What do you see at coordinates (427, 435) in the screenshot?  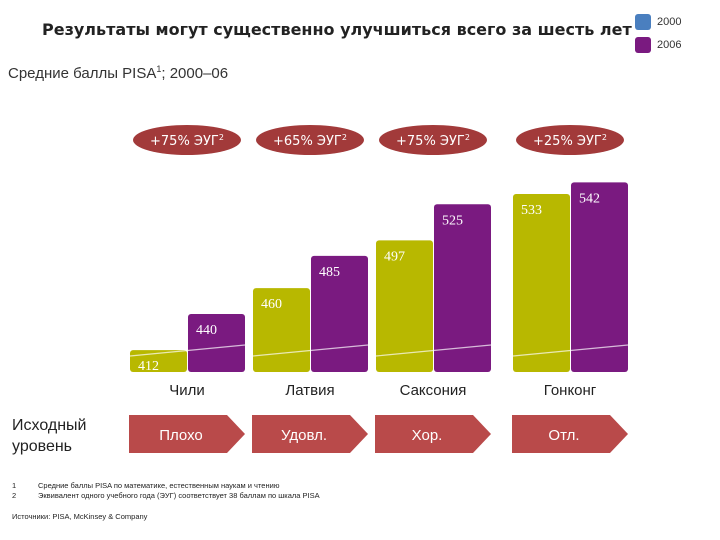 I see `level-label-3: Хор.` at bounding box center [427, 435].